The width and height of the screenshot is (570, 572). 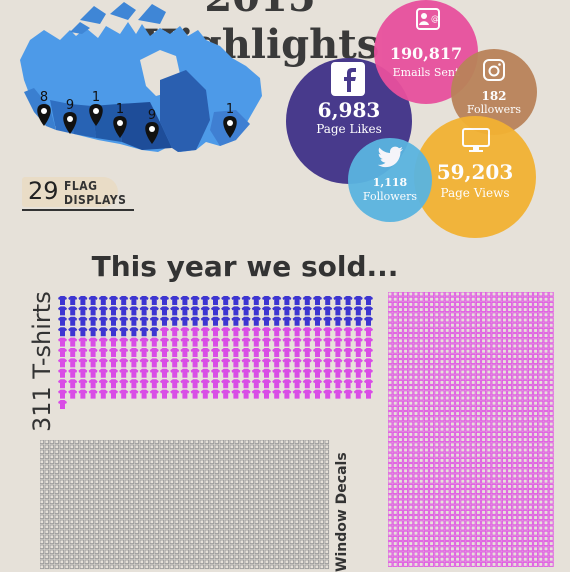 I want to click on pageviews-stat-circle: 59,203 Page Views, so click(x=475, y=177).